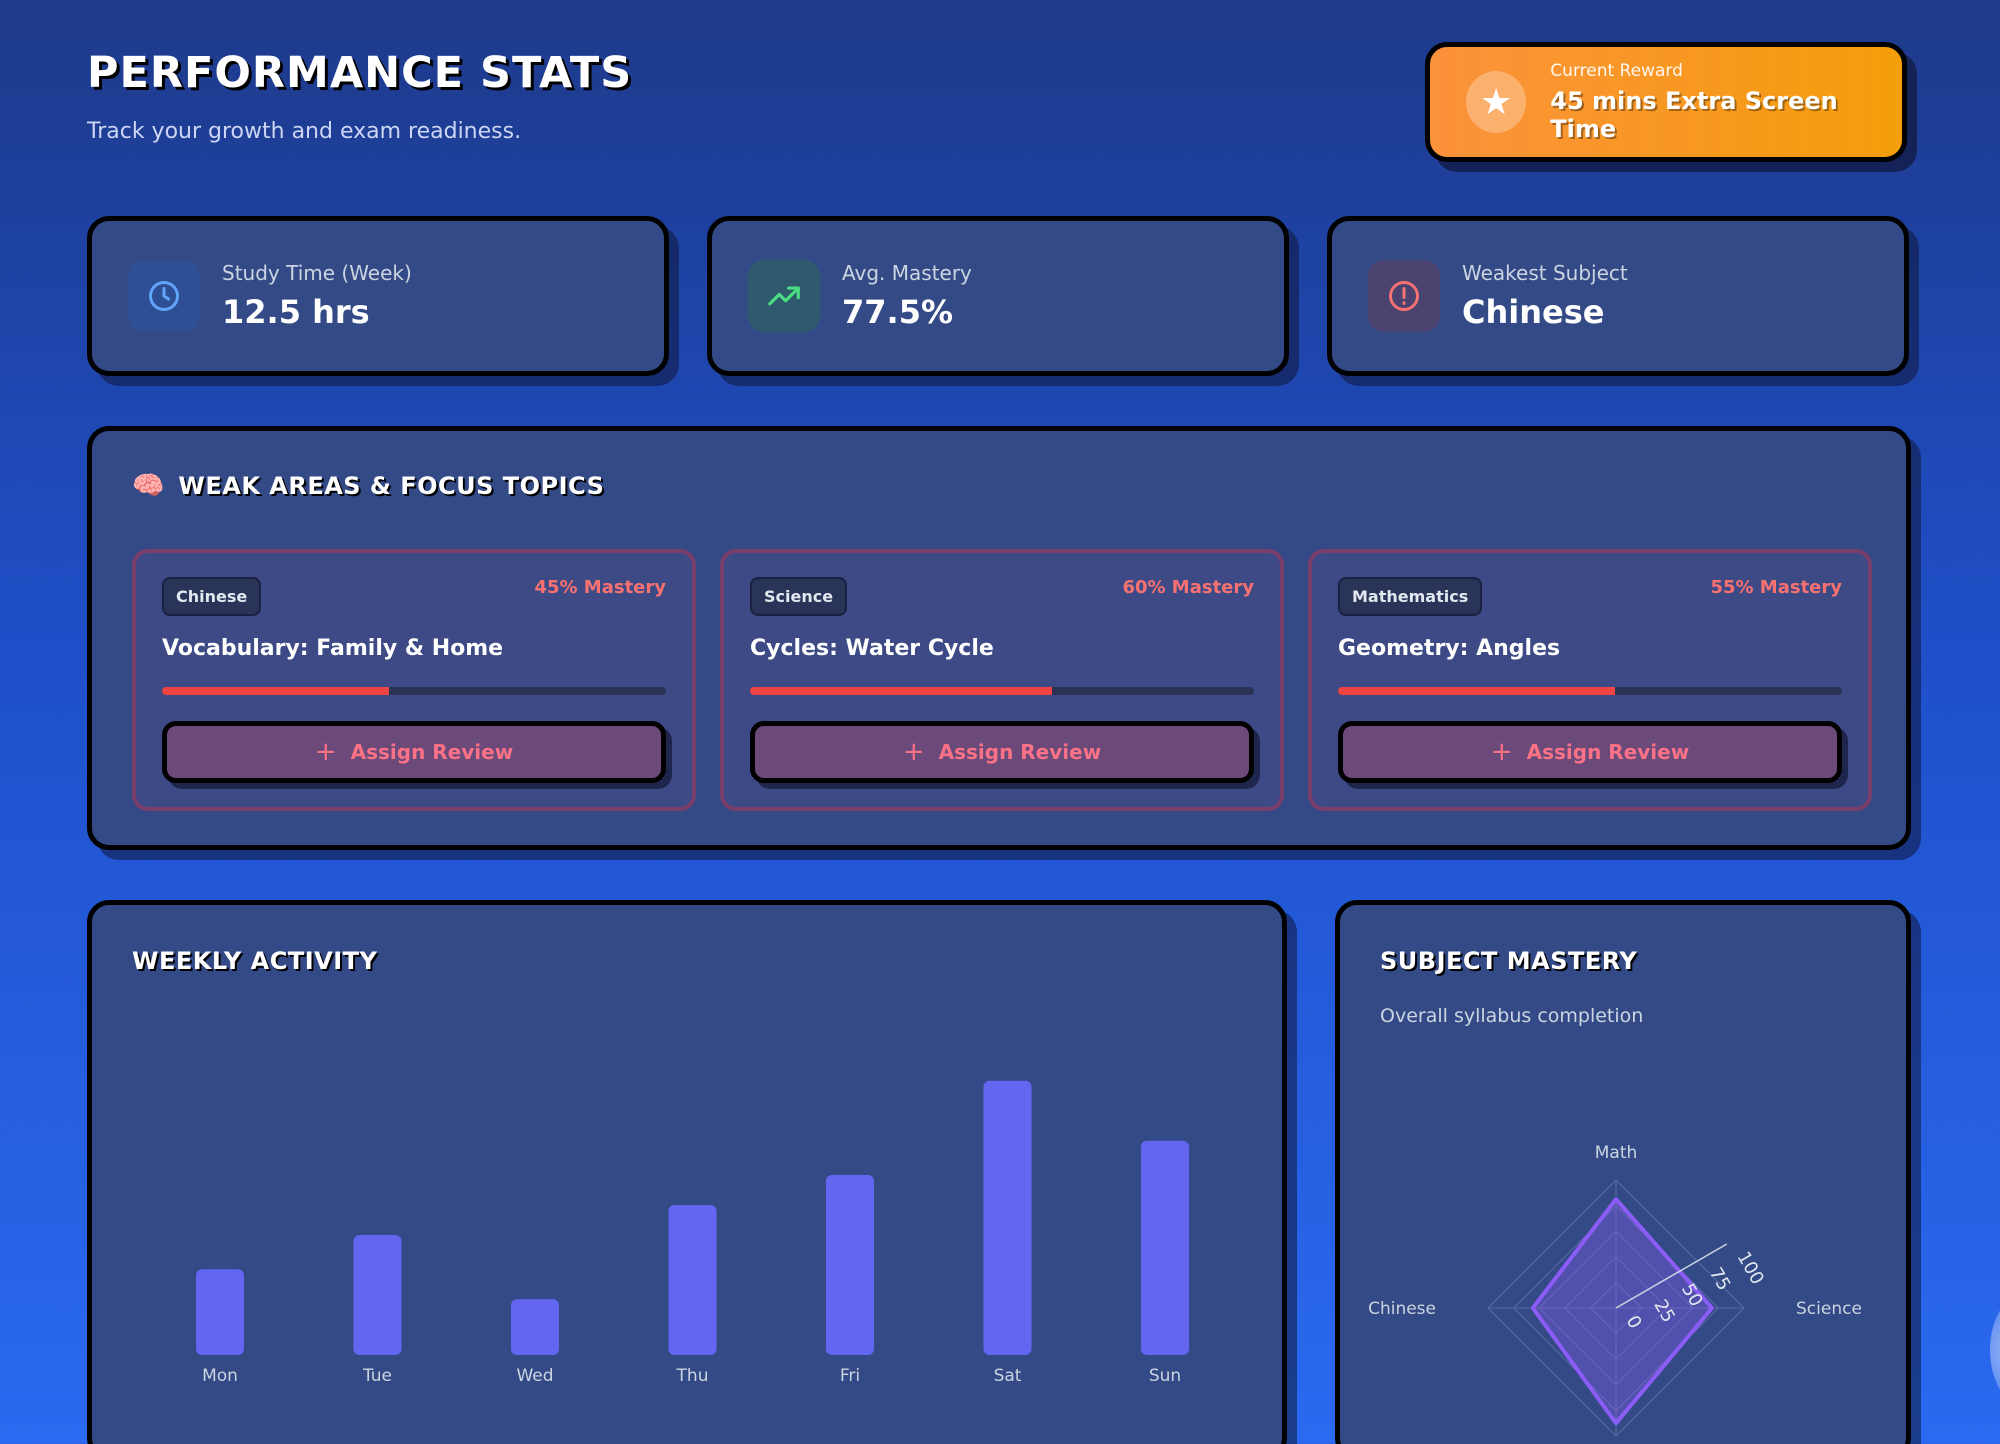  What do you see at coordinates (255, 961) in the screenshot?
I see `weekly-activity-title: WEEKLY ACTIVITY` at bounding box center [255, 961].